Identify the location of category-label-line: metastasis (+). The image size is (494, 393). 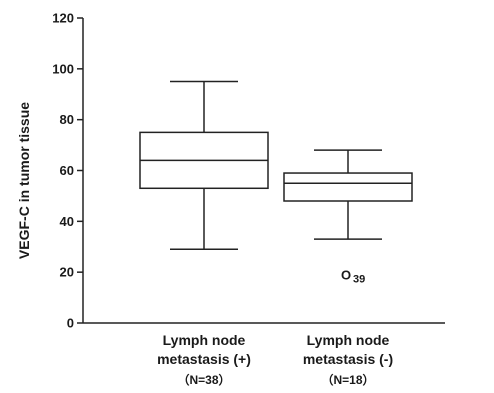
(204, 359).